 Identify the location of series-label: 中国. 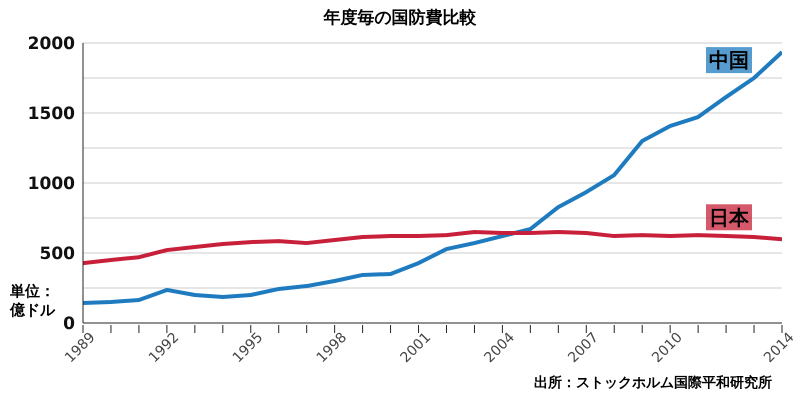
(729, 60).